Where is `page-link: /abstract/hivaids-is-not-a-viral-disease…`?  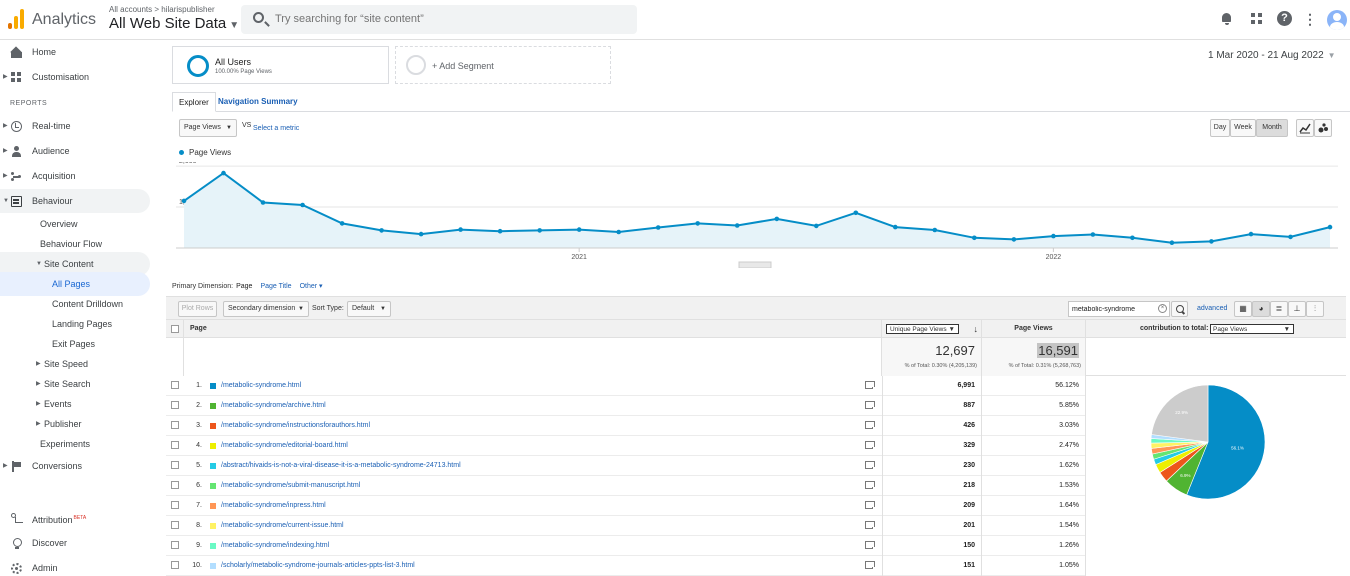 page-link: /abstract/hivaids-is-not-a-viral-disease… is located at coordinates (341, 465).